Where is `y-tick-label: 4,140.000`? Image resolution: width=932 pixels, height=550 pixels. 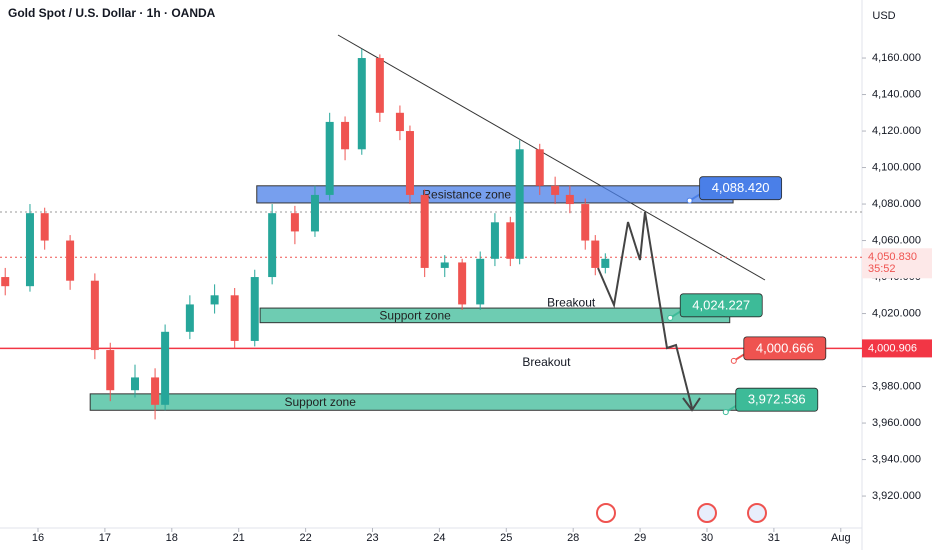
y-tick-label: 4,140.000 is located at coordinates (896, 94).